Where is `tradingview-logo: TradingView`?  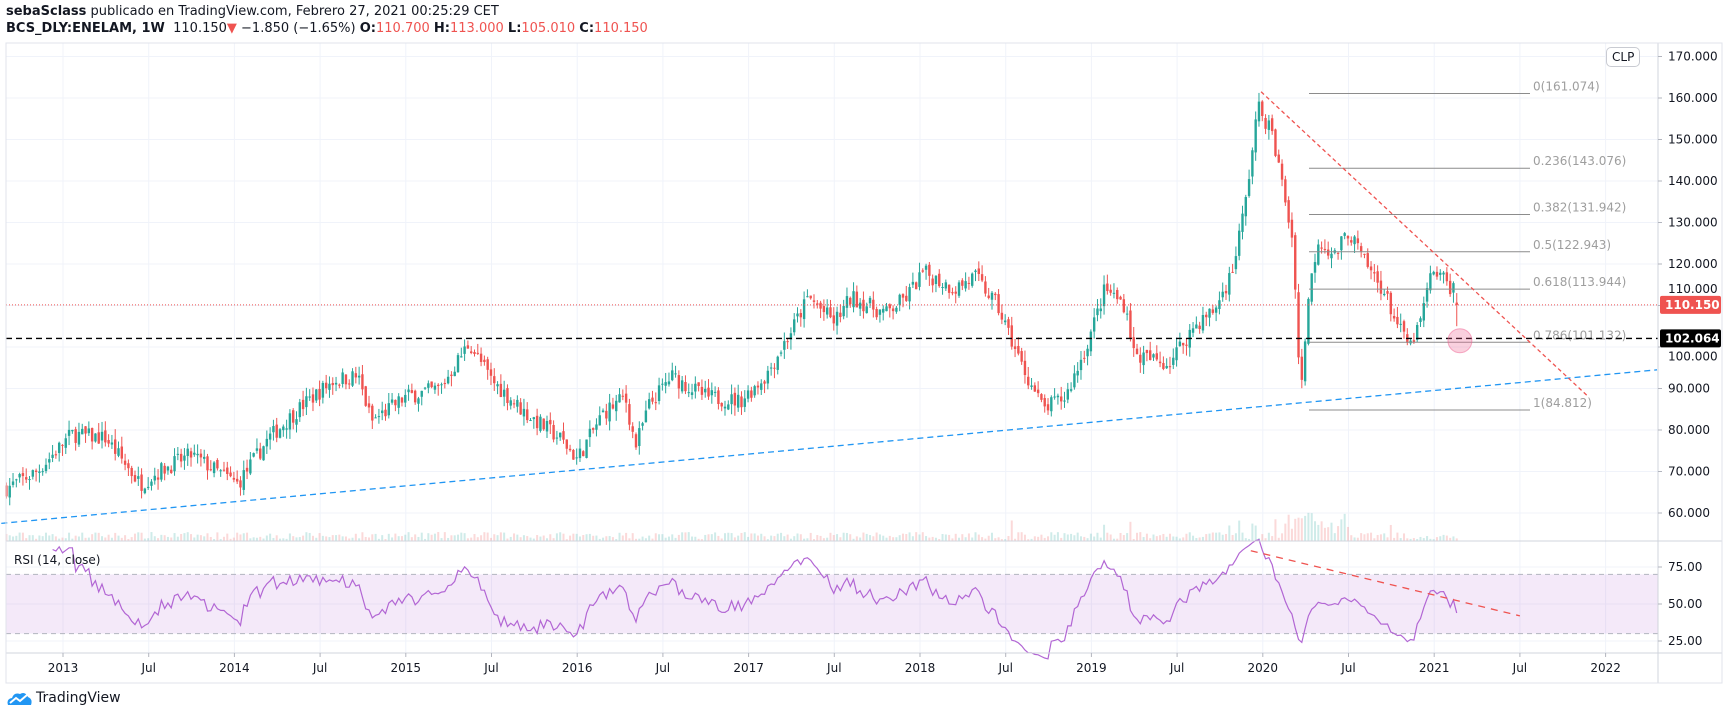
tradingview-logo: TradingView is located at coordinates (63, 698).